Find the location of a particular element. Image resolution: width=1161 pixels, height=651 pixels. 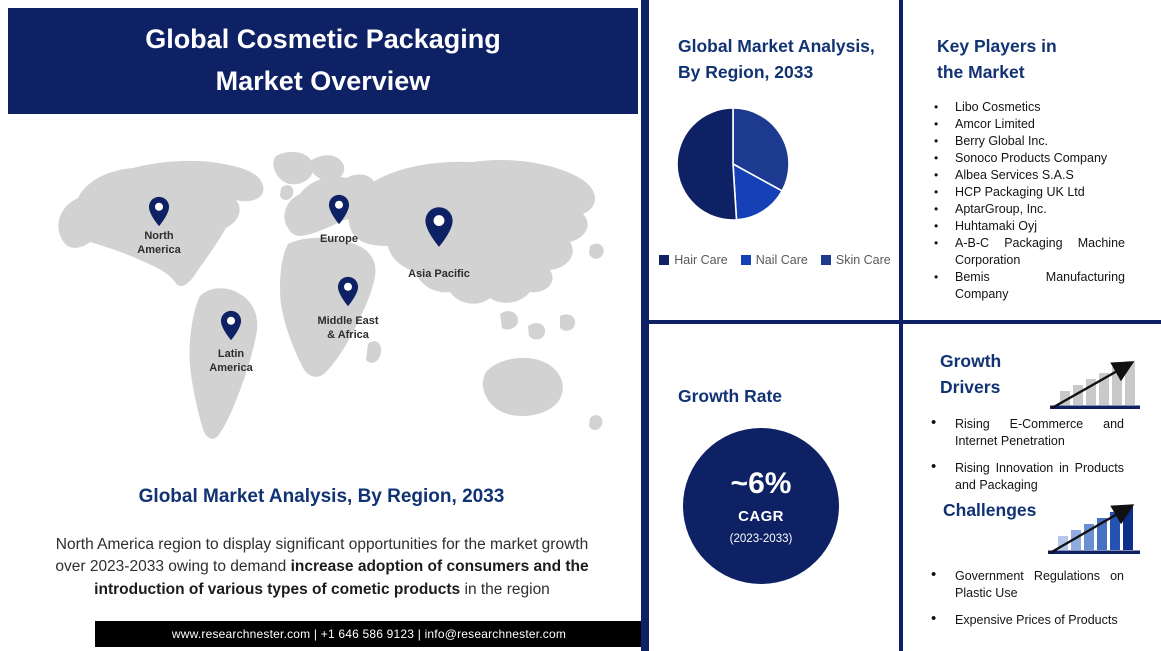

continent-greenland is located at coordinates (293, 168).